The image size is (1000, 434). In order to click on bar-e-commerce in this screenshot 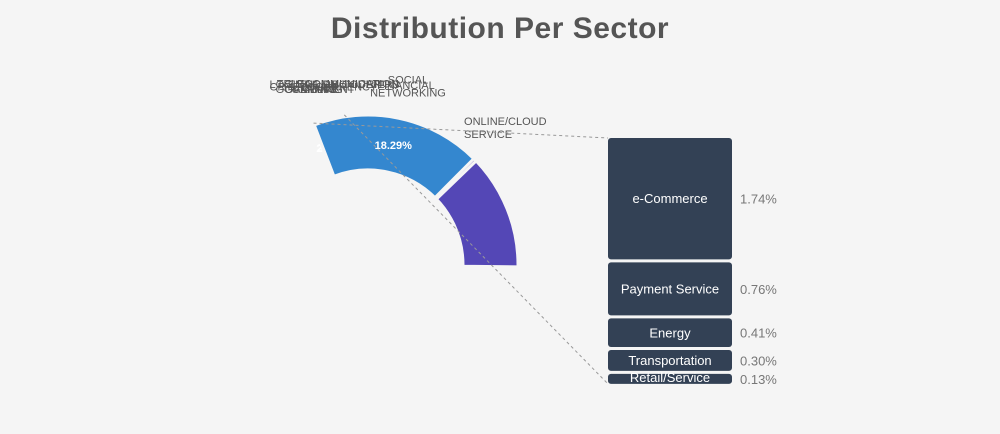, I will do `click(670, 199)`.